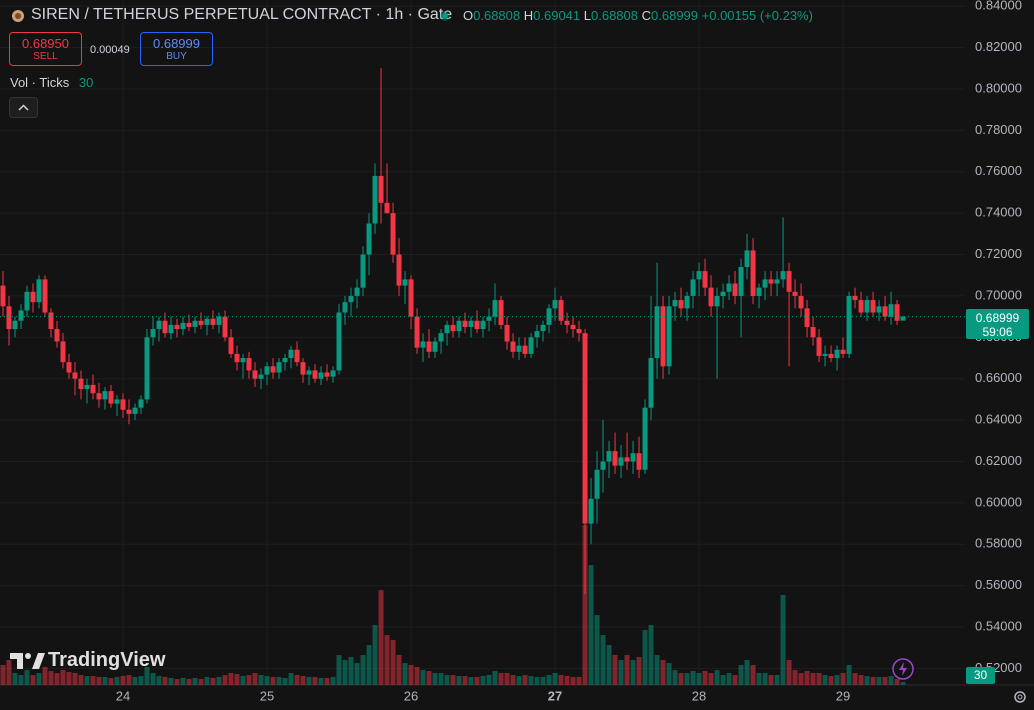  Describe the element at coordinates (45, 49) in the screenshot. I see `sell-button: 0.68950 SELL` at that location.